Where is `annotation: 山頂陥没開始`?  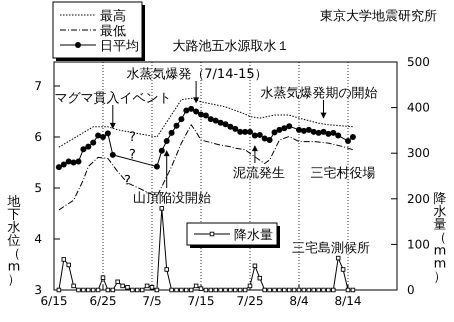
annotation: 山頂陥没開始 is located at coordinates (172, 198).